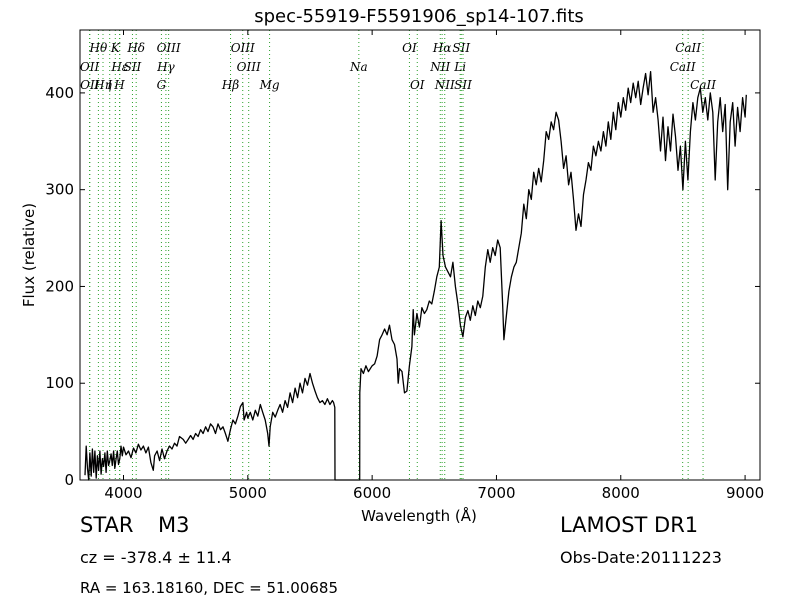 The height and width of the screenshot is (600, 800). Describe the element at coordinates (629, 525) in the screenshot. I see `survey-name: LAMOST DR1` at that location.